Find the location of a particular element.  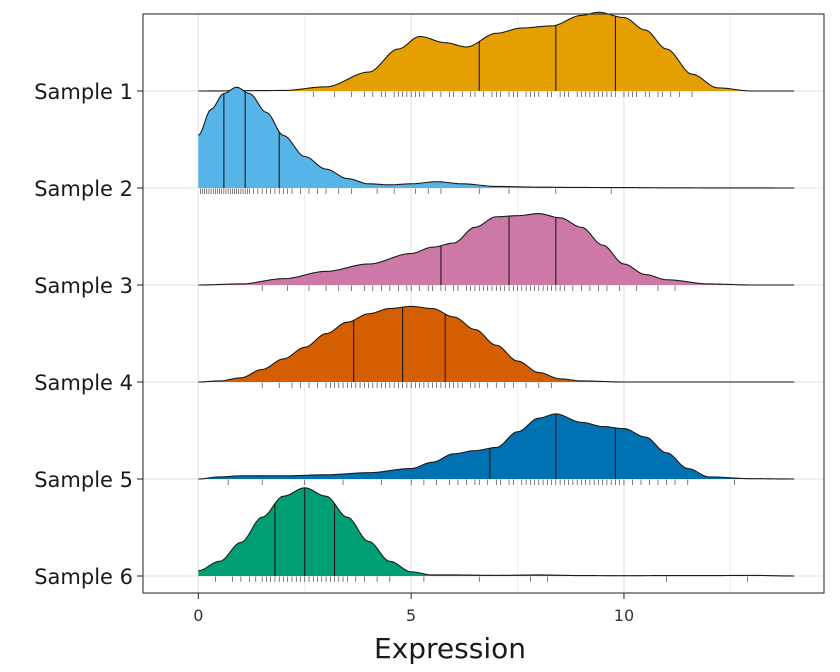

x-axis-title: Expression is located at coordinates (450, 648).